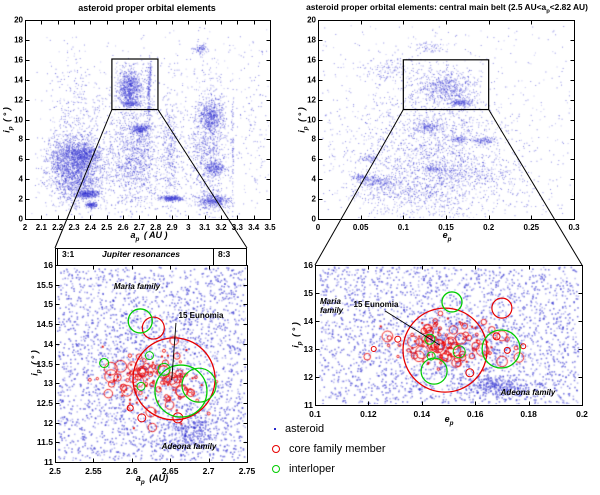 The width and height of the screenshot is (600, 495). Describe the element at coordinates (189, 446) in the screenshot. I see `adeona-family-label-bl: Adeona family` at that location.